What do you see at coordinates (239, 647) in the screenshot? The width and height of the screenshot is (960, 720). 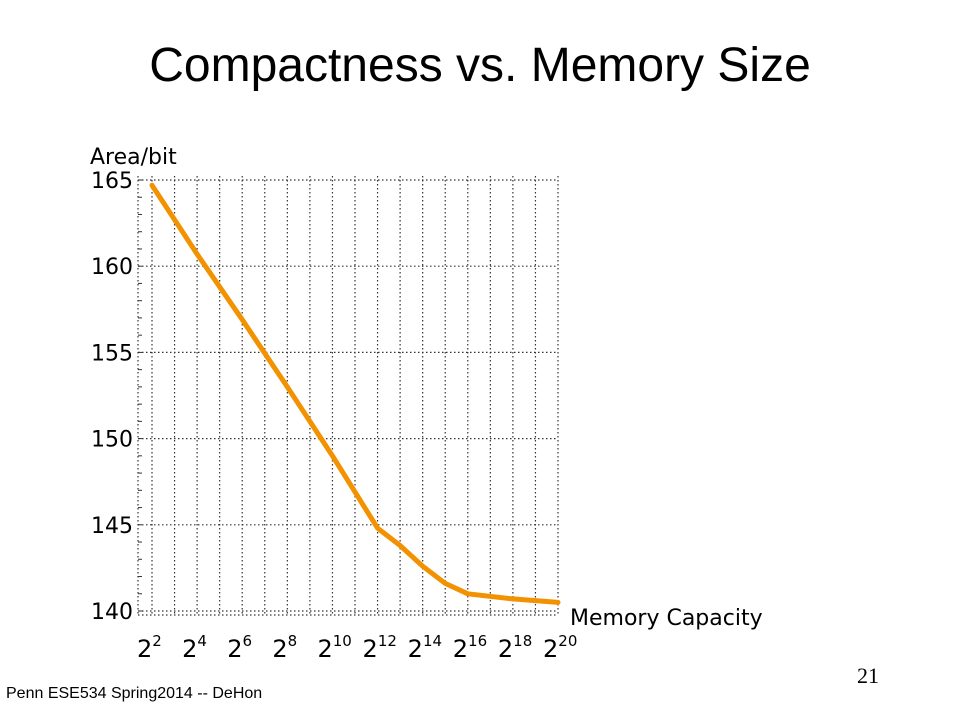 I see `x-tick-label: 26` at bounding box center [239, 647].